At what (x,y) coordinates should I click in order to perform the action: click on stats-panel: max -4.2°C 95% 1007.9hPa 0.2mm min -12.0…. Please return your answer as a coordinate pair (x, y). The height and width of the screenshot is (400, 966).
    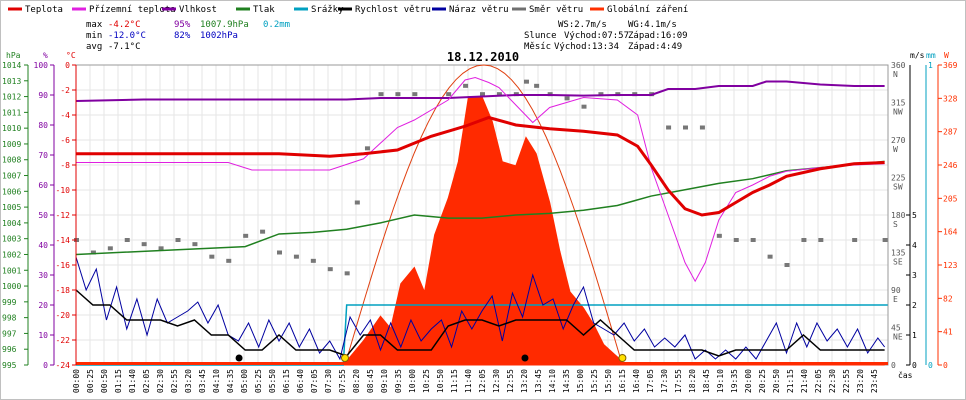
    Looking at the image, I should click on (387, 36).